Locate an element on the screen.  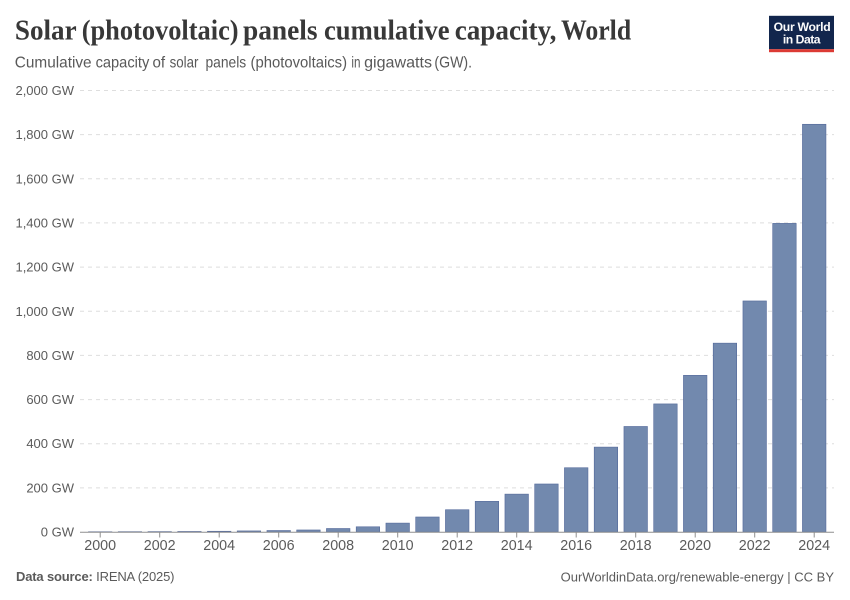
svg-text: 2,000 GW is located at coordinates (44, 90).